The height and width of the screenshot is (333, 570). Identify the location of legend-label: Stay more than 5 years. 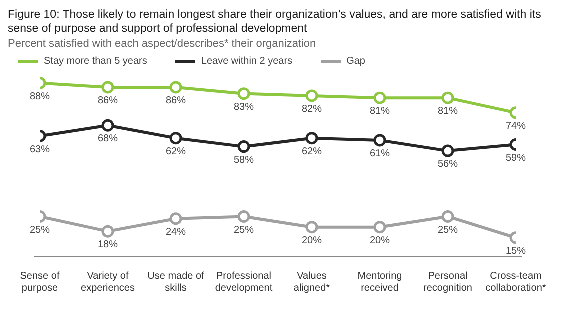
(95, 61).